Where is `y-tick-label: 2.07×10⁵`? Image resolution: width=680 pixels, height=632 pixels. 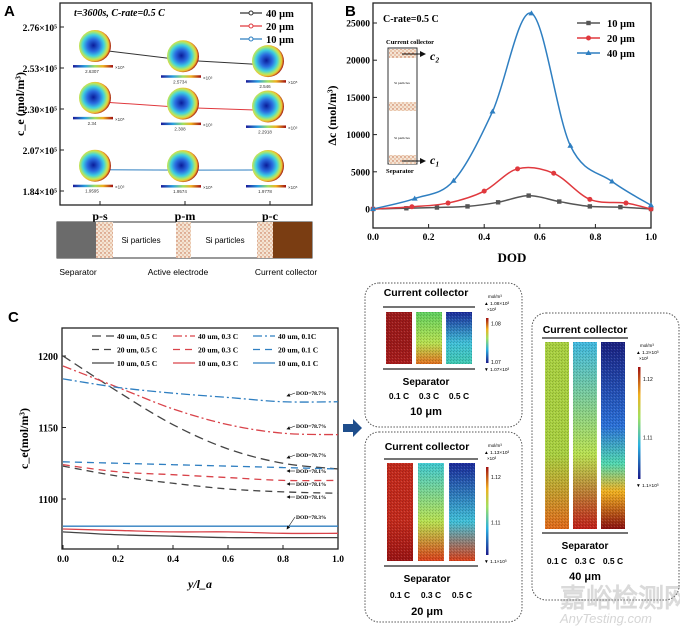 y-tick-label: 2.07×10⁵ is located at coordinates (40, 152).